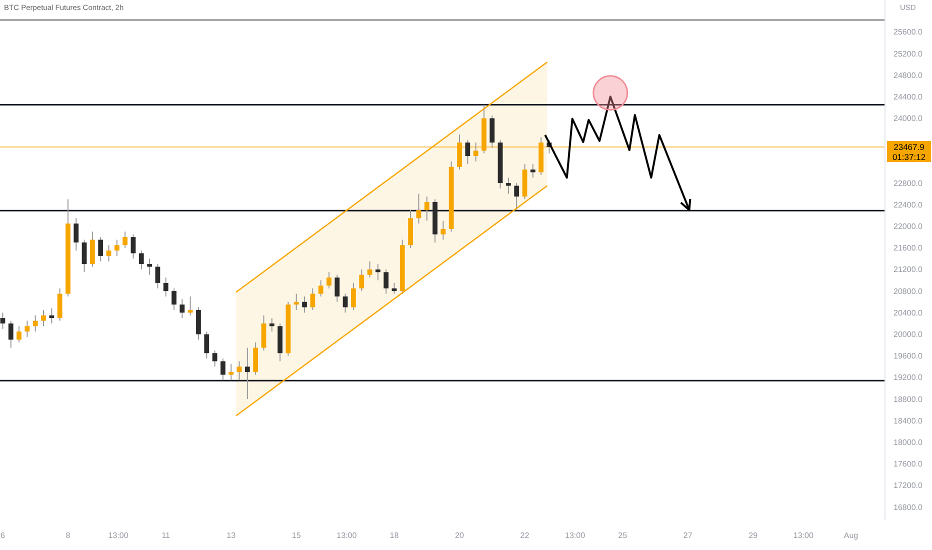 This screenshot has width=932, height=550. What do you see at coordinates (166, 535) in the screenshot?
I see `x-tick-label: 11` at bounding box center [166, 535].